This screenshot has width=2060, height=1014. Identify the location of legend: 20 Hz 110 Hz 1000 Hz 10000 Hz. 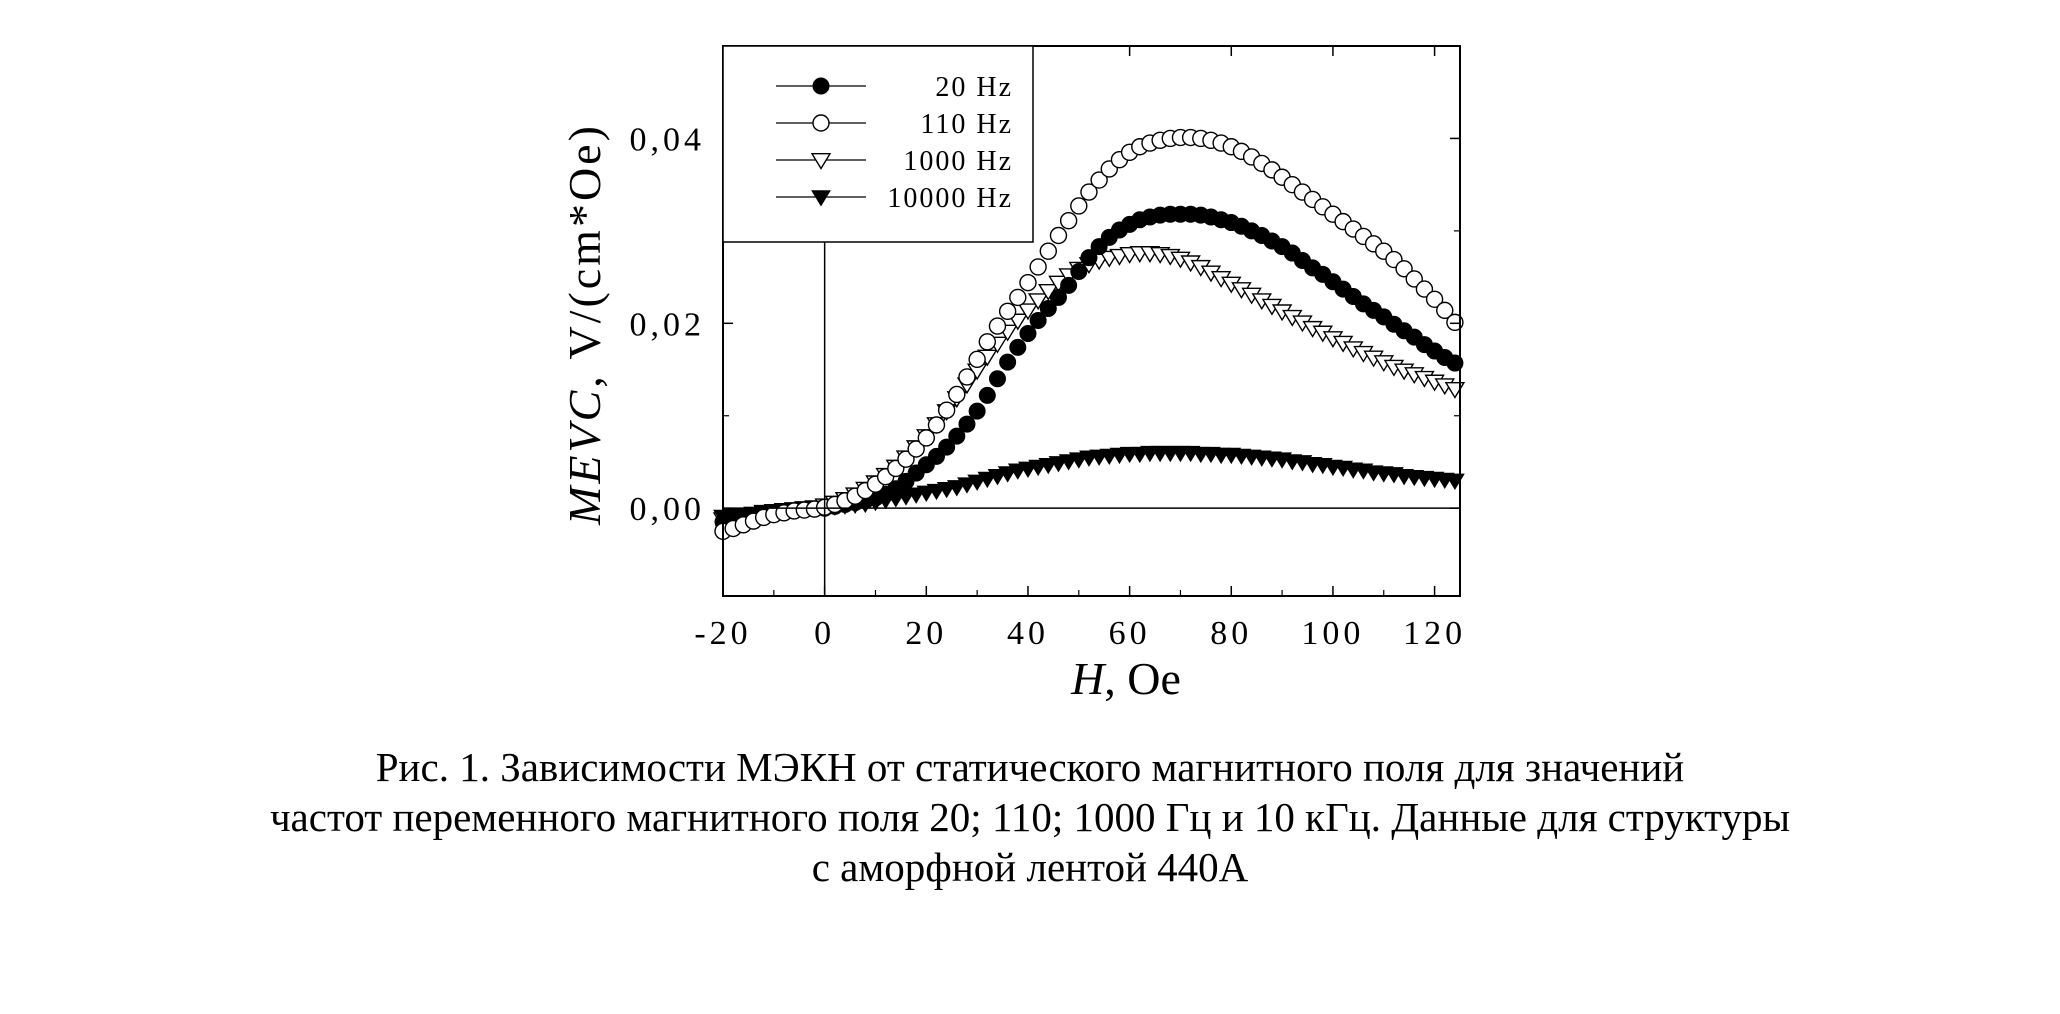
(878, 144).